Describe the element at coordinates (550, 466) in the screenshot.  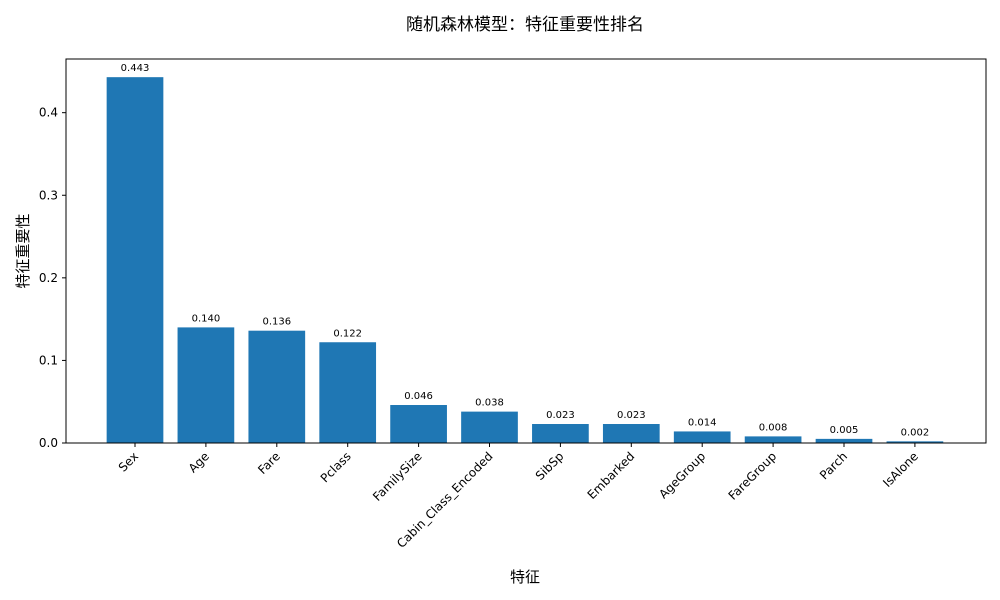
I see `x-tick-label-sibsp: SibSp` at that location.